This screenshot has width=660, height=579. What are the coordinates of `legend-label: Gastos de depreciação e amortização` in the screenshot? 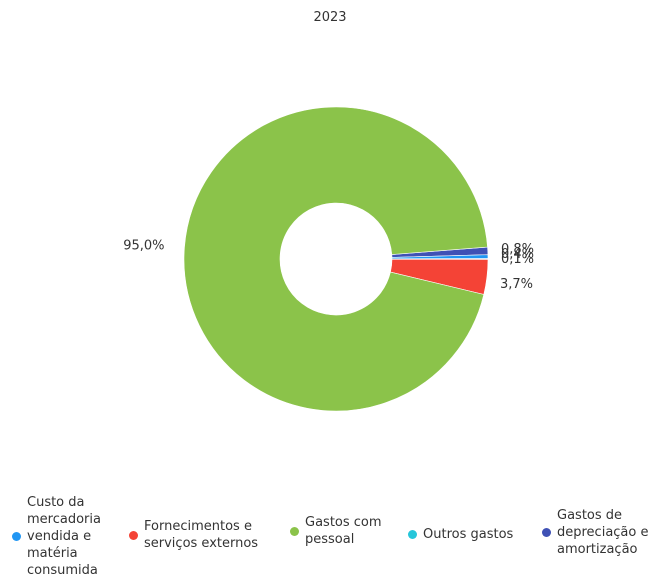 It's located at (603, 532).